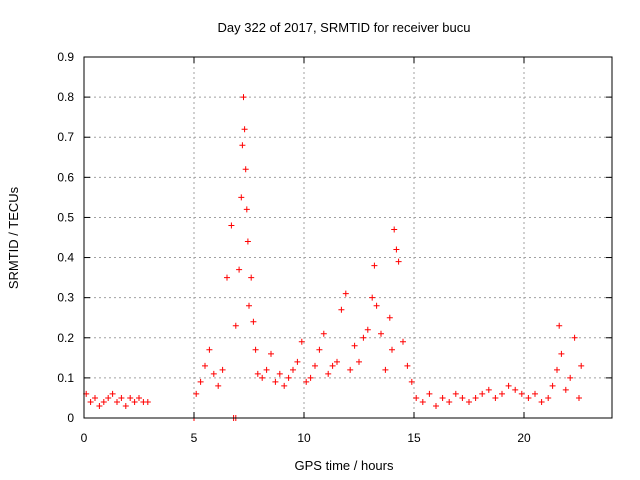 The image size is (640, 480). Describe the element at coordinates (65, 57) in the screenshot. I see `y-tick-label: 0.9` at that location.